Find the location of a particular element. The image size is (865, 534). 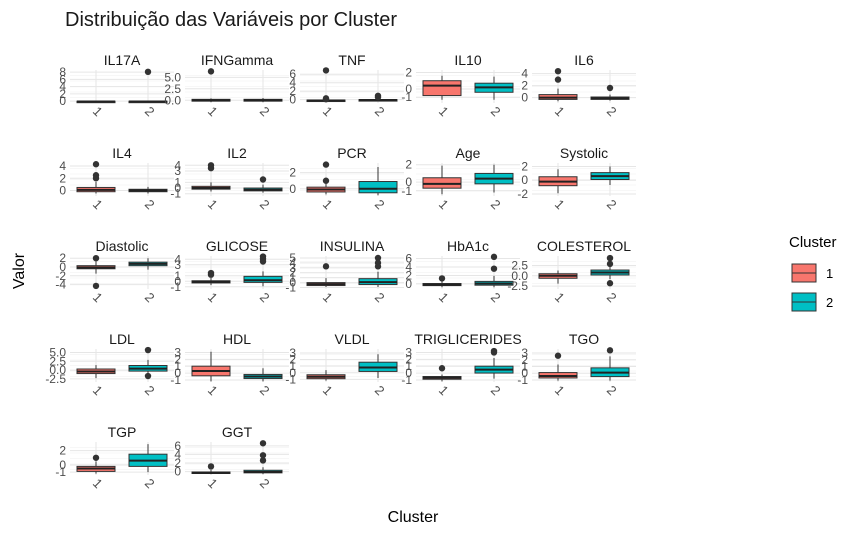

facet-panel-il10: IL10 2 0-1 1 2 is located at coordinates (460, 85).